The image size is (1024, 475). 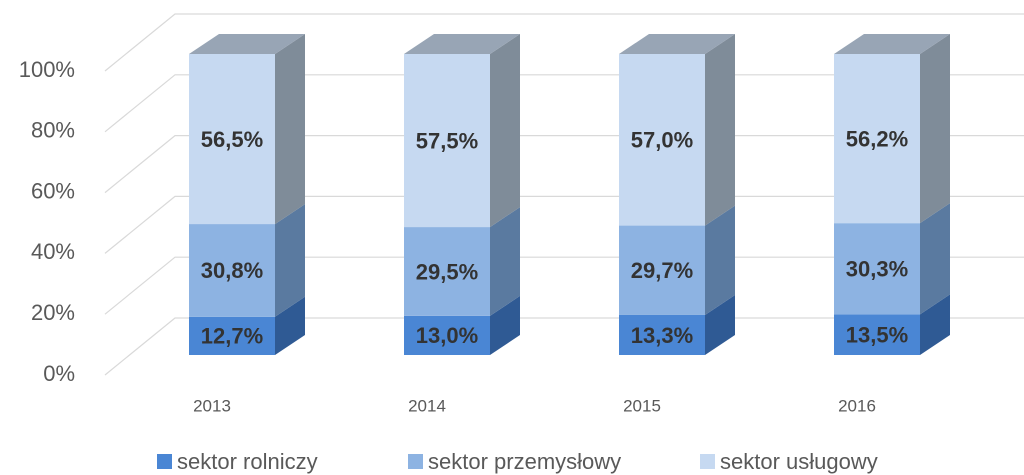 What do you see at coordinates (642, 405) in the screenshot?
I see `x-tick-label: 2015` at bounding box center [642, 405].